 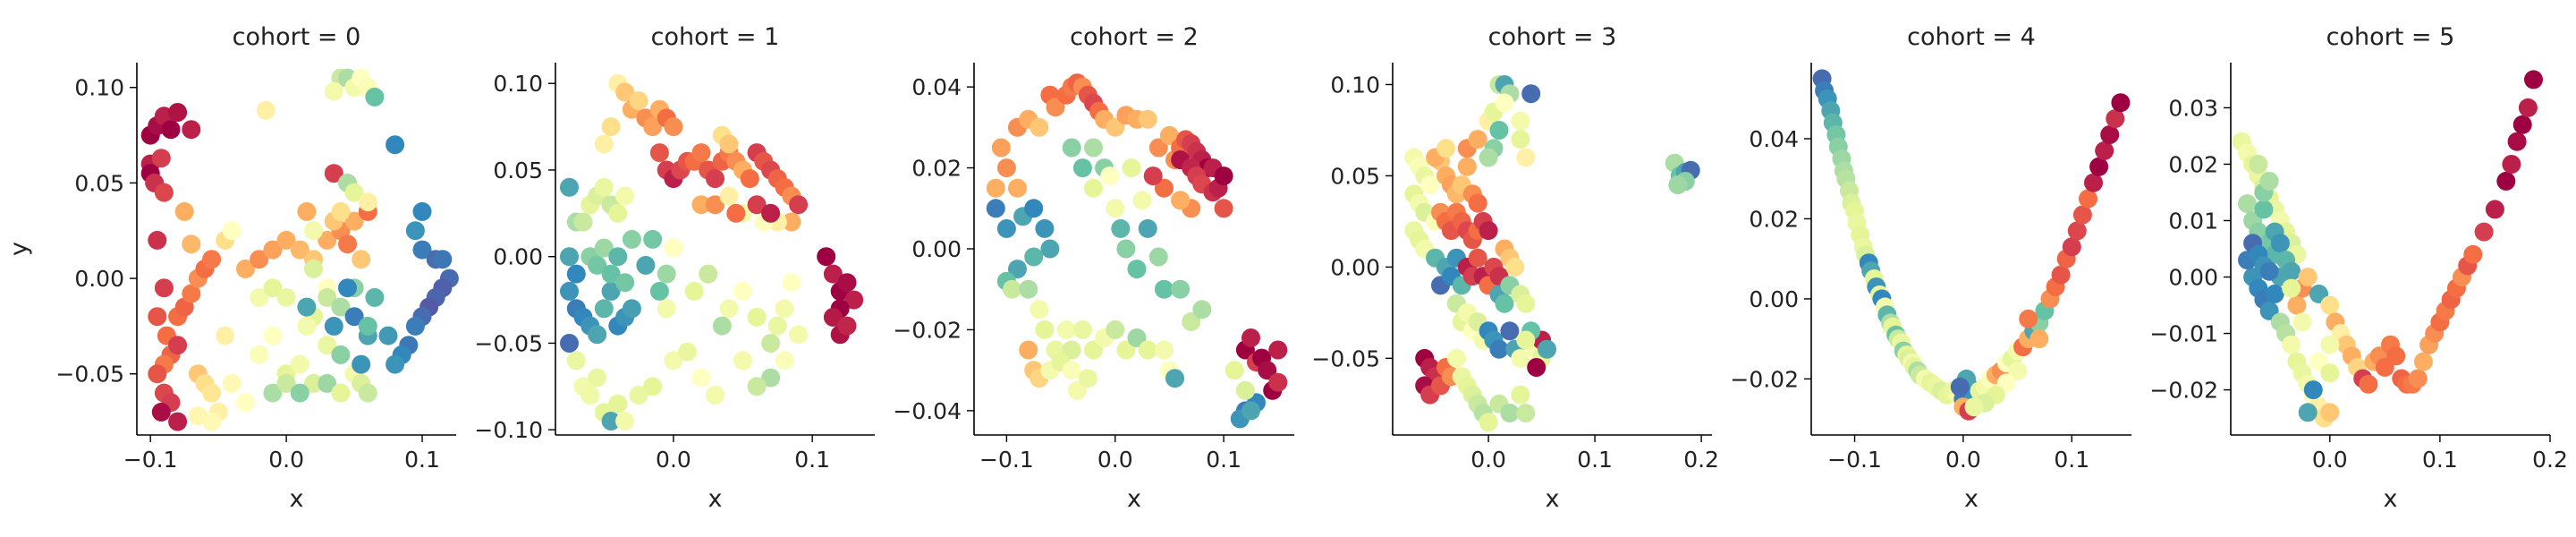 What do you see at coordinates (927, 411) in the screenshot?
I see `y-tick-label: −0.04` at bounding box center [927, 411].